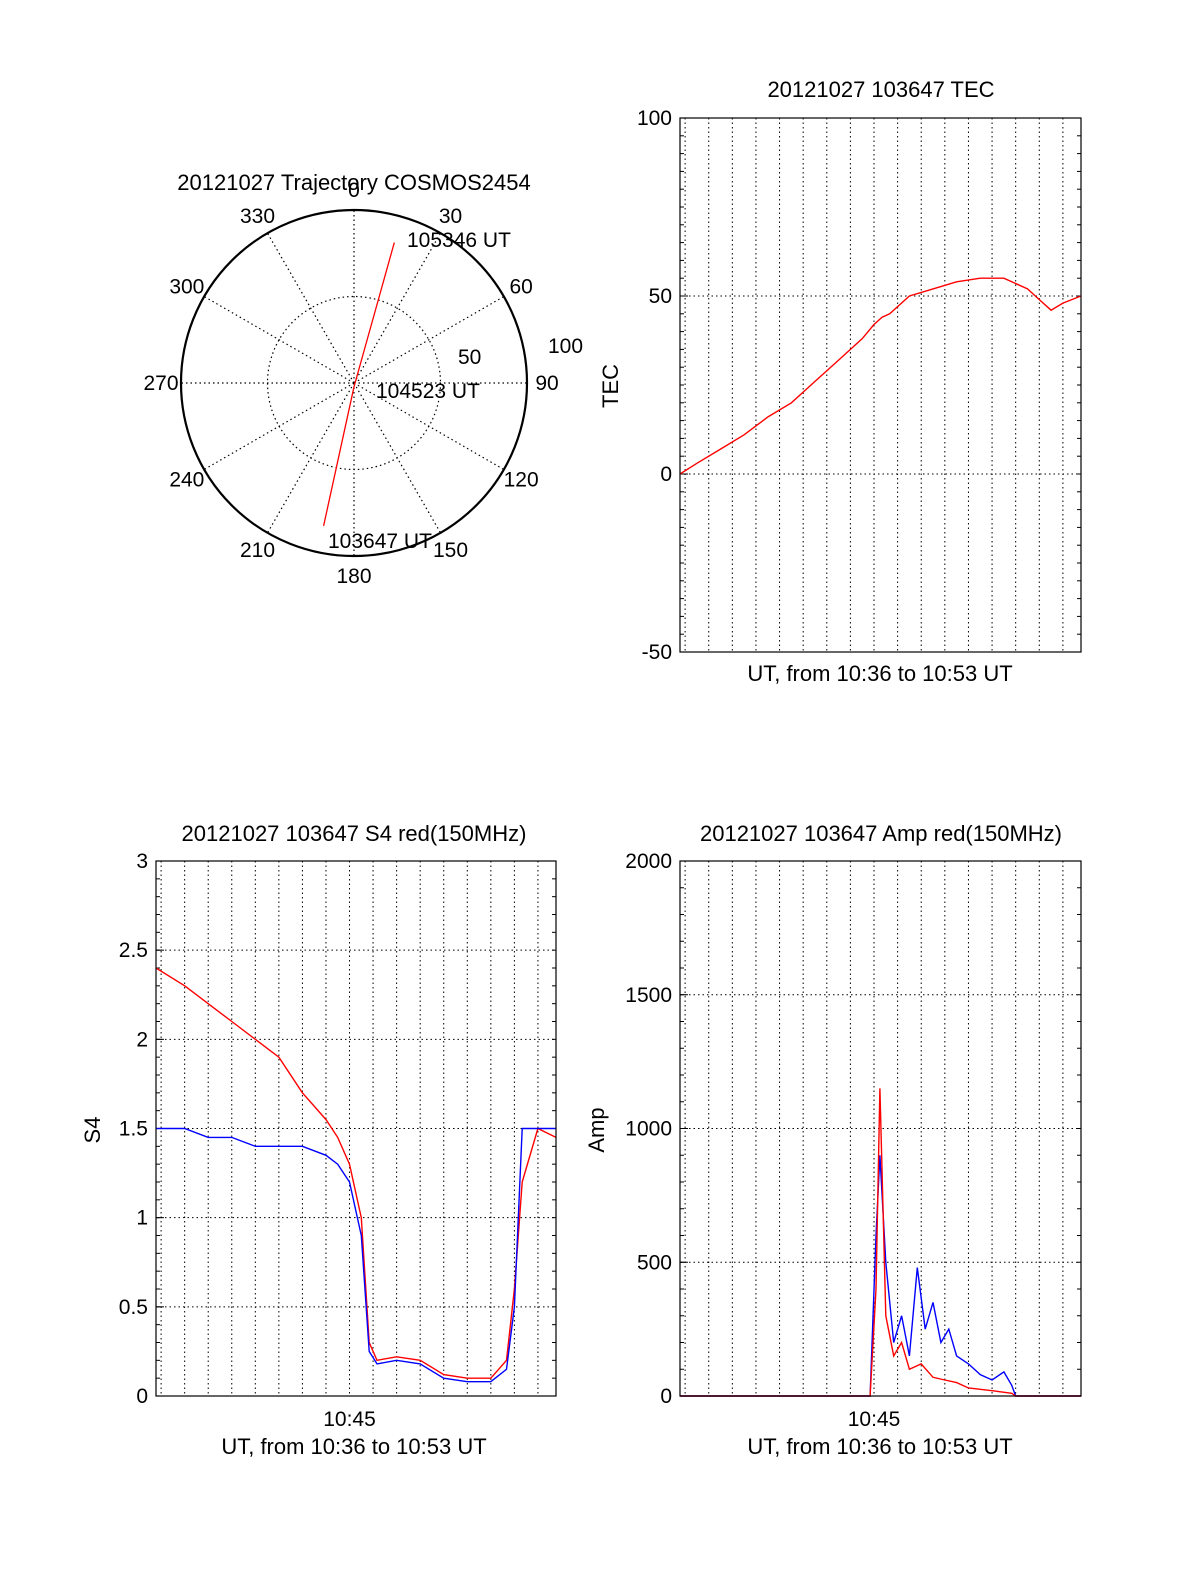  Describe the element at coordinates (879, 673) in the screenshot. I see `tec-xlabel: UT, from 10:36 to 10:53 UT` at that location.